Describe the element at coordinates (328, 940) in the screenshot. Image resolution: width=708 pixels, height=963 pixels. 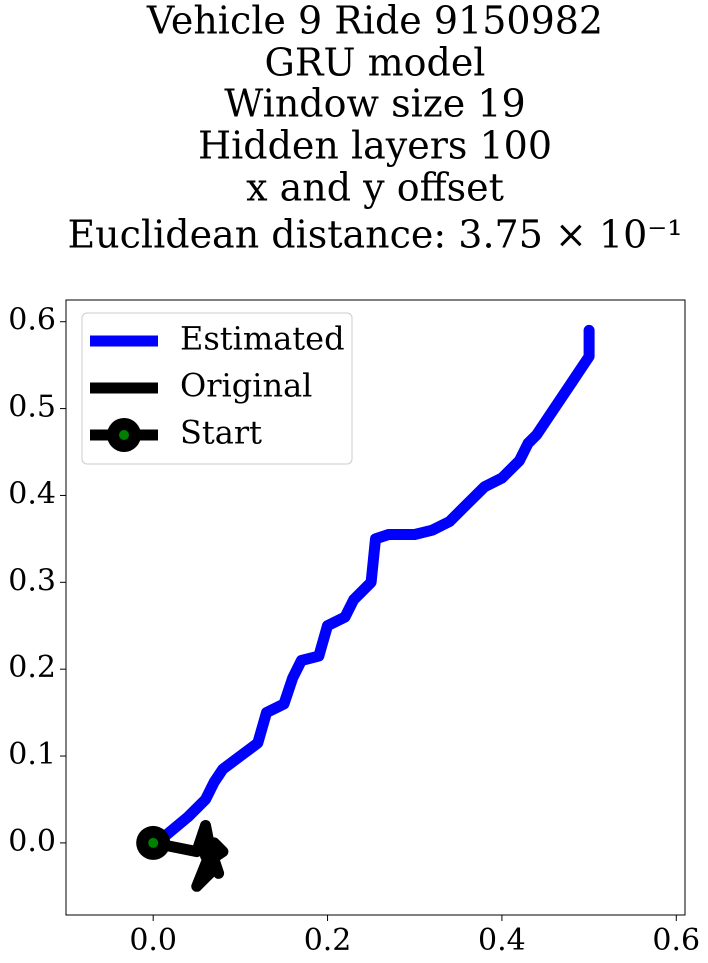
I see `x-tick-label: 0.2` at that location.